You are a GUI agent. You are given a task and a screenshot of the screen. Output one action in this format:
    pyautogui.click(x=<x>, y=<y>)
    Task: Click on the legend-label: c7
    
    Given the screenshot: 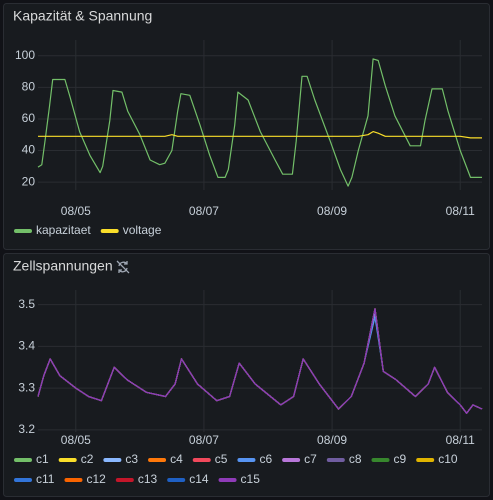 What is the action you would take?
    pyautogui.click(x=310, y=459)
    